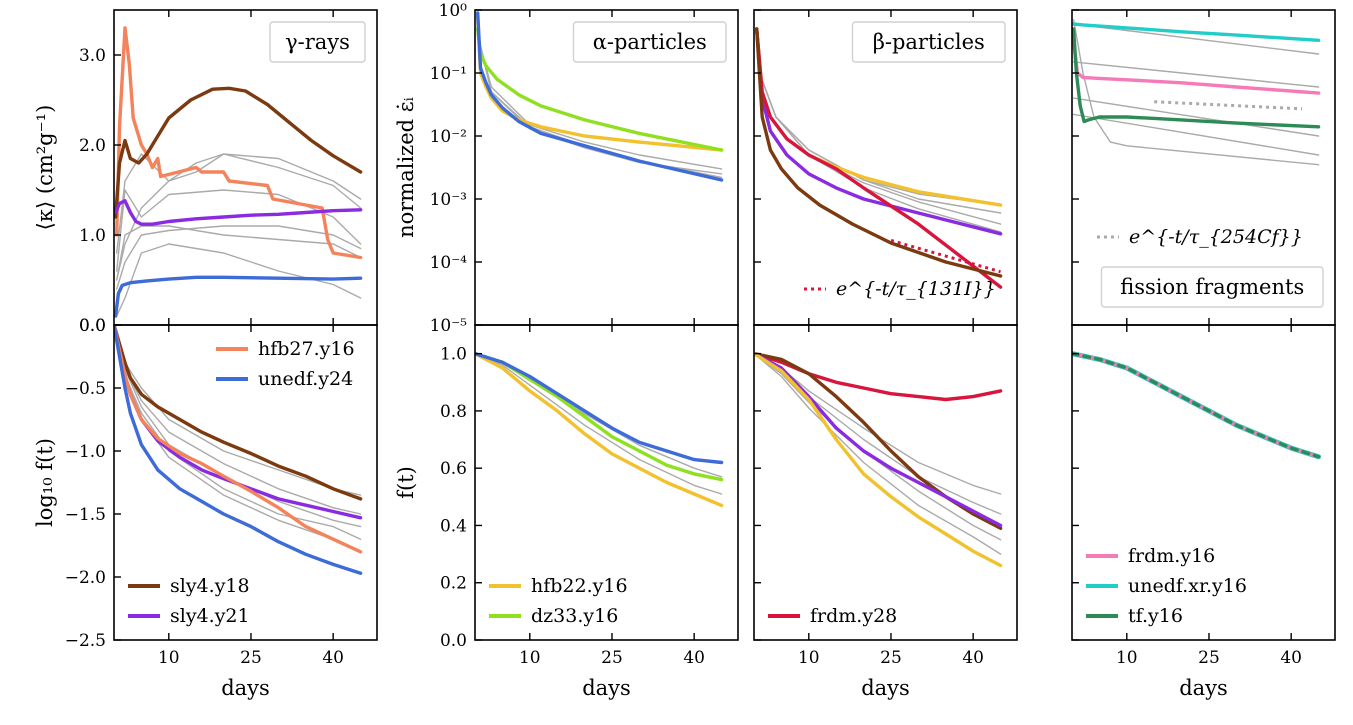 This screenshot has width=1353, height=725. I want to click on panel-top-3: β-particles e^{-t/τ_{131I}}, so click(885, 167).